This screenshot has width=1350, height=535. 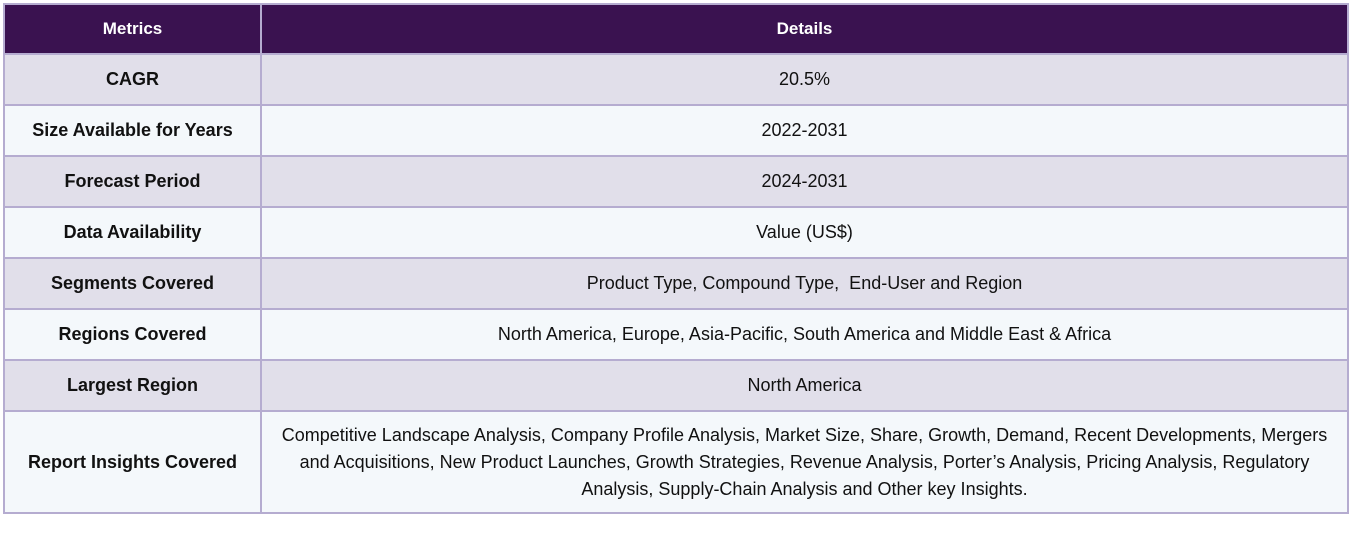 What do you see at coordinates (132, 130) in the screenshot?
I see `metric-cell: Size Available for Years` at bounding box center [132, 130].